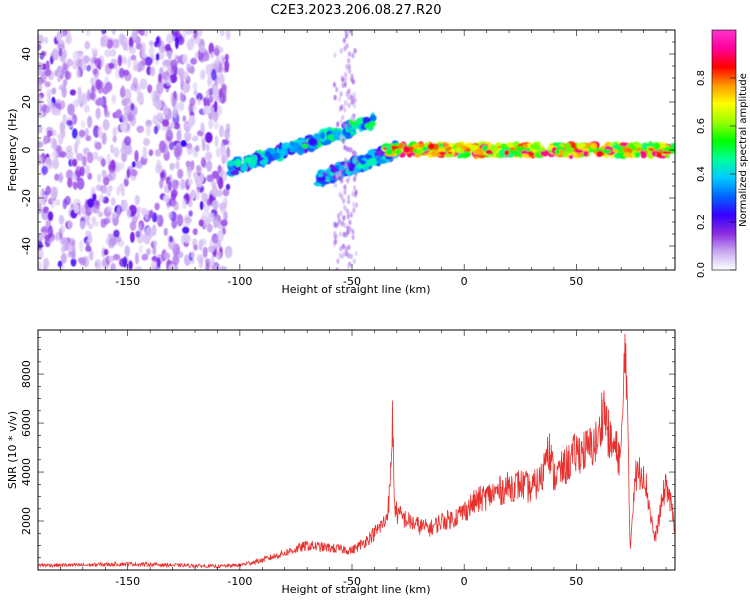  I want to click on snr-xtick-label: 0, so click(464, 581).